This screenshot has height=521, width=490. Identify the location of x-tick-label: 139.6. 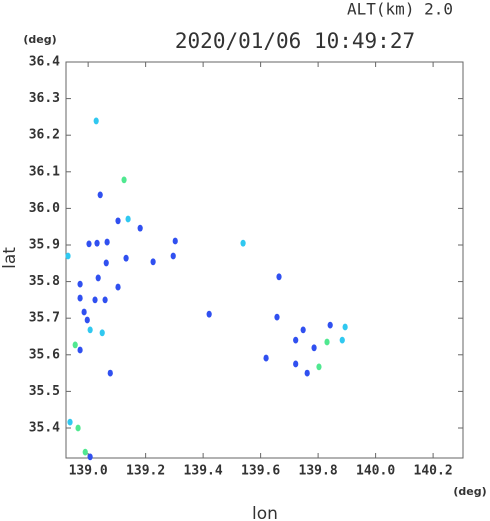
(260, 471).